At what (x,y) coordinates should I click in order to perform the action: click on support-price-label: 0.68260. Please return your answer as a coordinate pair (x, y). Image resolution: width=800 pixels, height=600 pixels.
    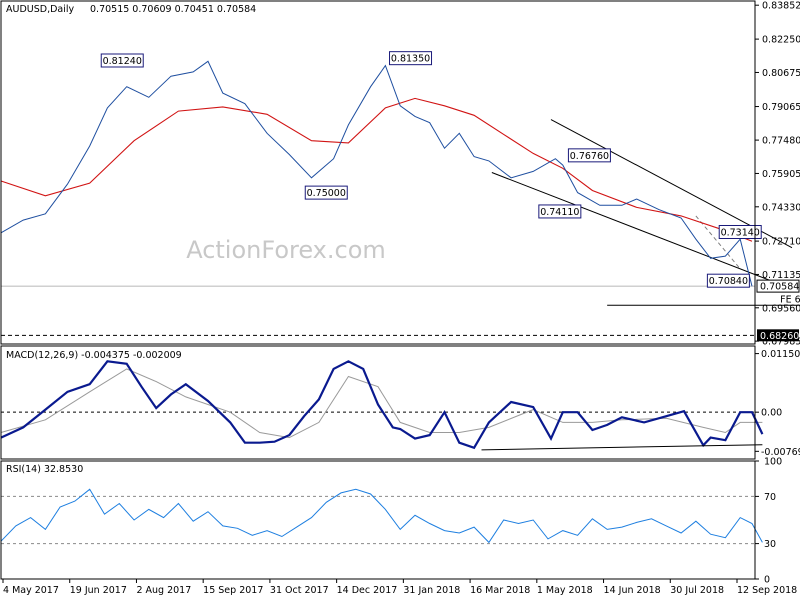
    Looking at the image, I should click on (779, 336).